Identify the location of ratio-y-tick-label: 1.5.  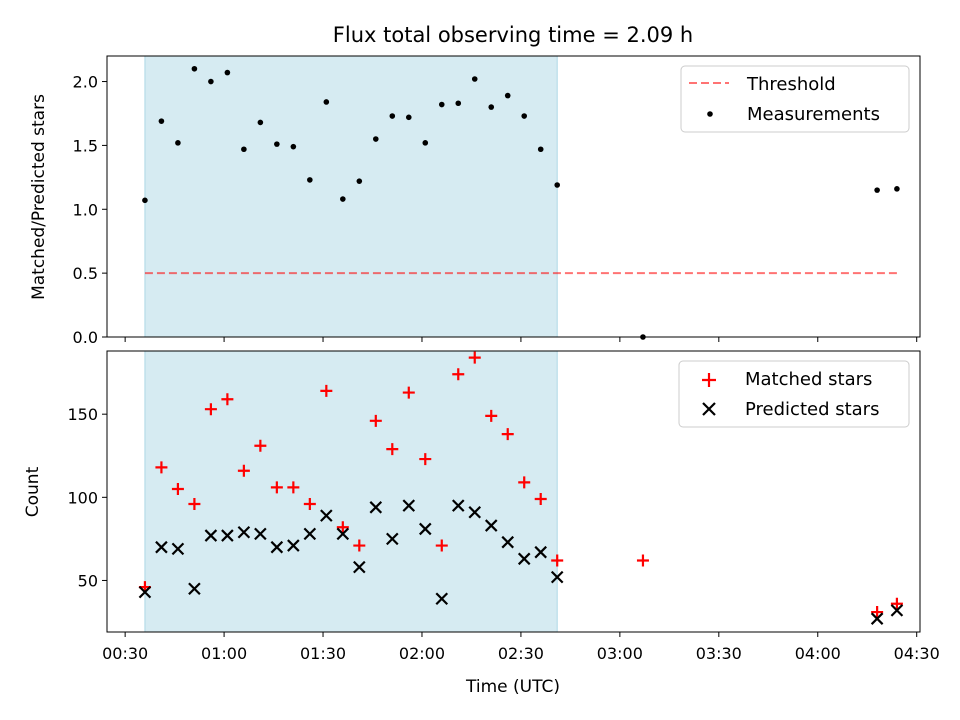
(85, 145).